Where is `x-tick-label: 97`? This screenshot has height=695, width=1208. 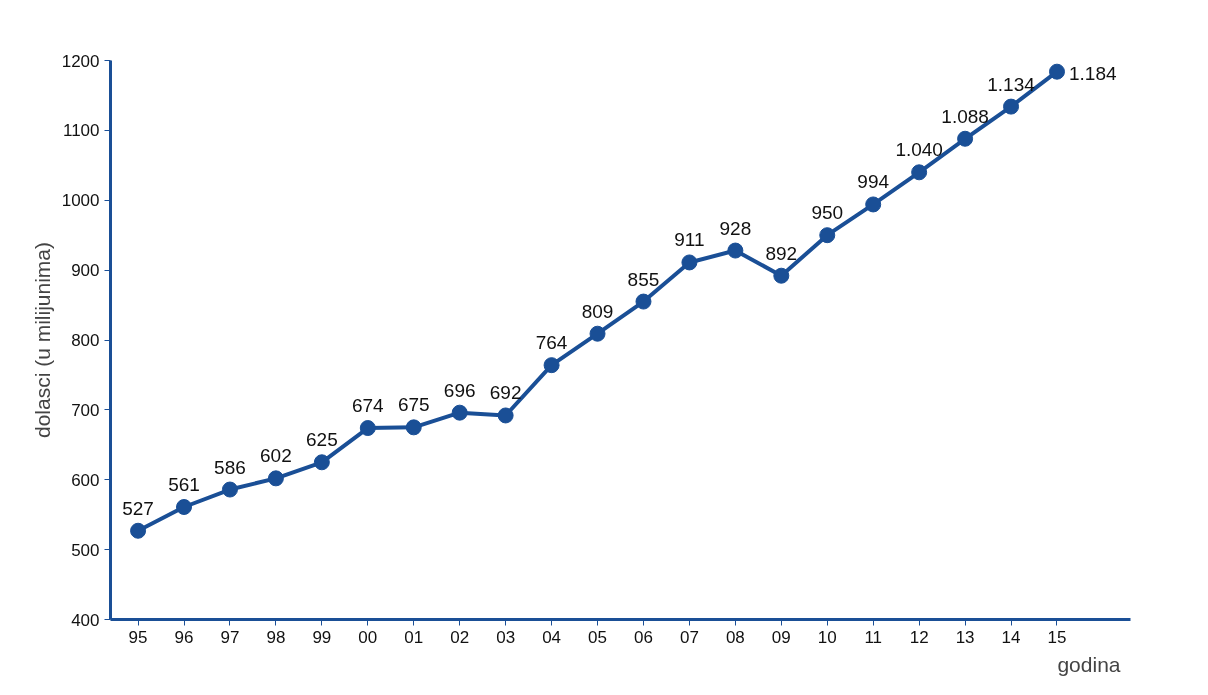
x-tick-label: 97 is located at coordinates (230, 637).